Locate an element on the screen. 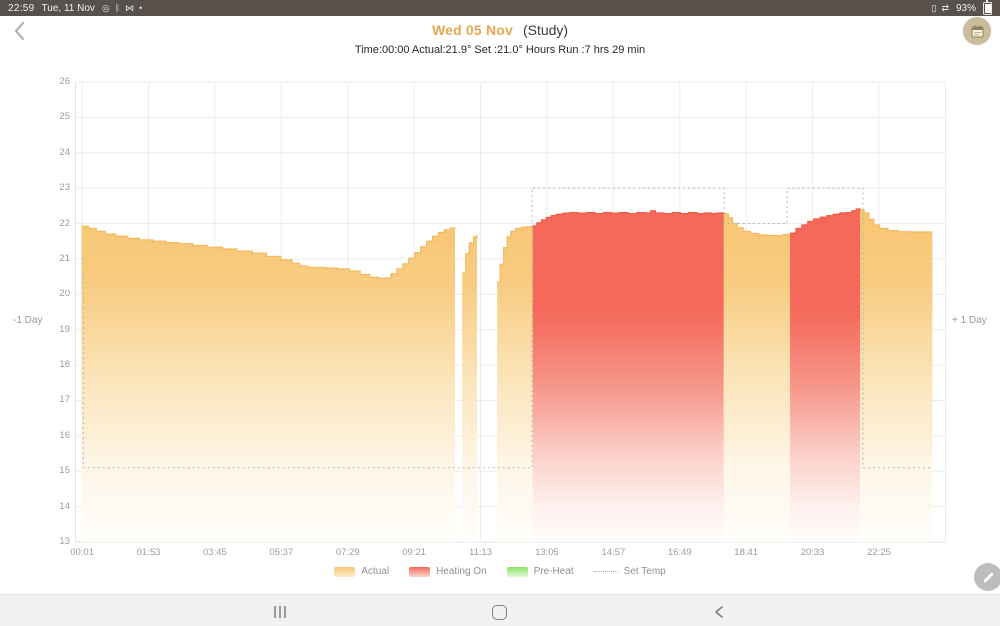 The width and height of the screenshot is (1000, 626). calendar-button is located at coordinates (977, 31).